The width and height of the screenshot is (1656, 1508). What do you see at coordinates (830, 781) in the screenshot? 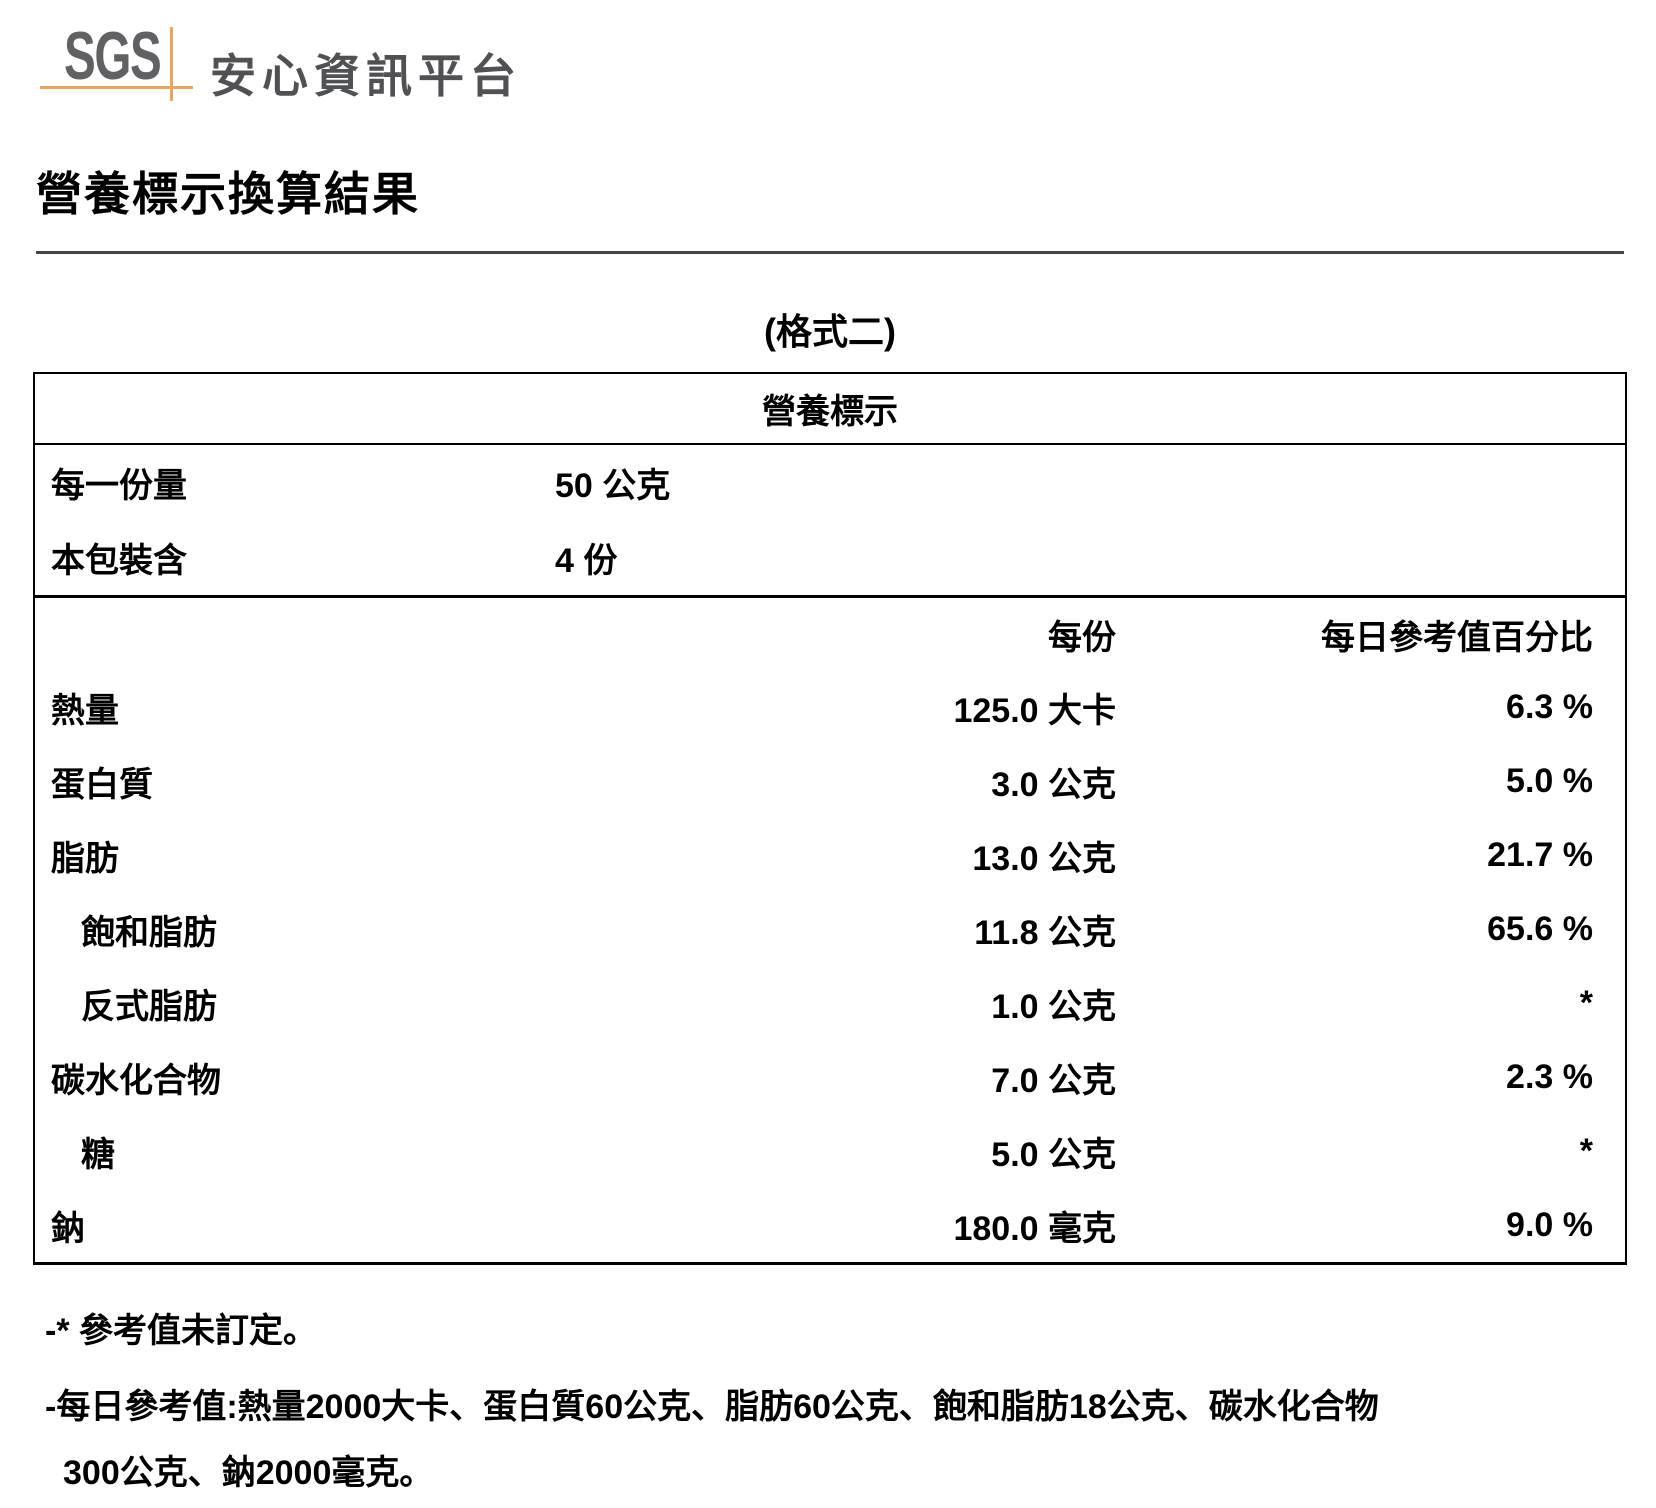
I see `table-row-protein: 蛋白質 3.0 公克 5.0 %` at bounding box center [830, 781].